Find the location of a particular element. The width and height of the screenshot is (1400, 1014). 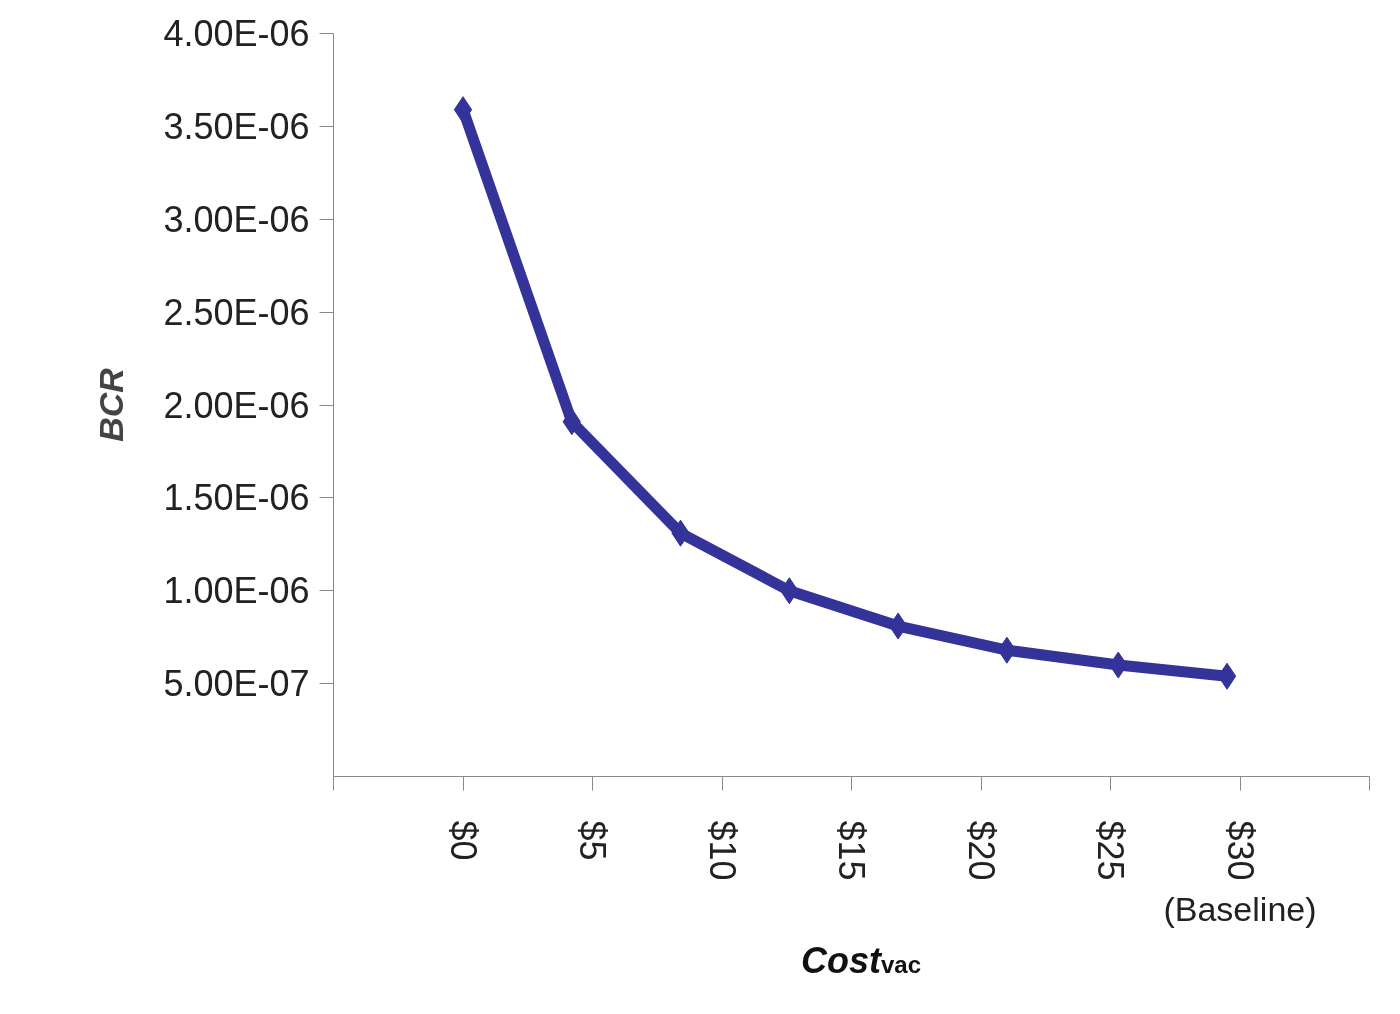

y-tick-label: 2.50E-06 is located at coordinates (236, 312).